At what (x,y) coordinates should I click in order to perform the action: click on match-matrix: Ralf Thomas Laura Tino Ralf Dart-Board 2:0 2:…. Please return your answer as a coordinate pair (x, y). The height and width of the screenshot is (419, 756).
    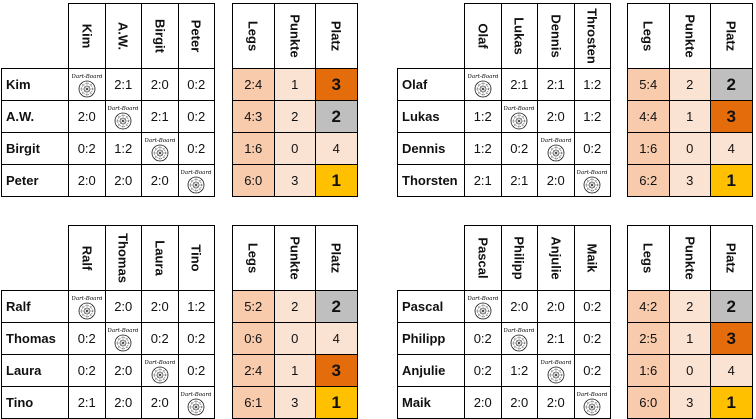
    Looking at the image, I should click on (108, 322).